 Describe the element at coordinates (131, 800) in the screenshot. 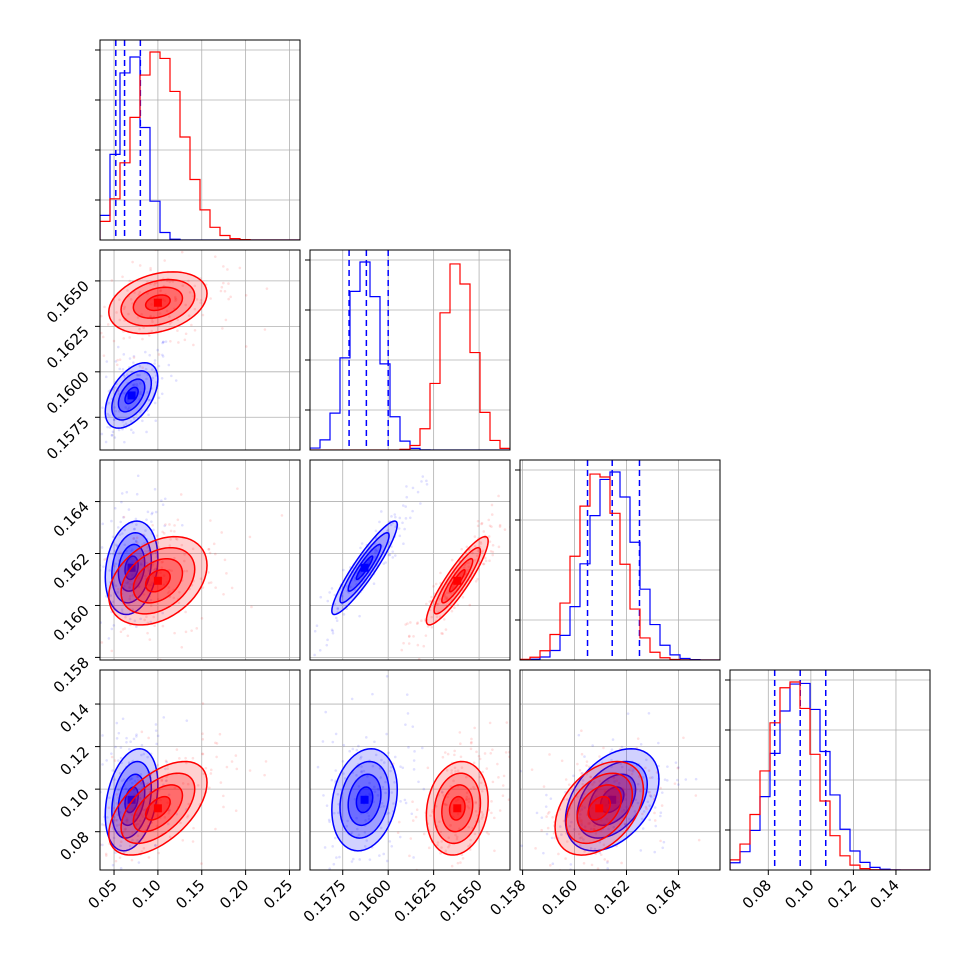

I see `contour-line-blue` at that location.